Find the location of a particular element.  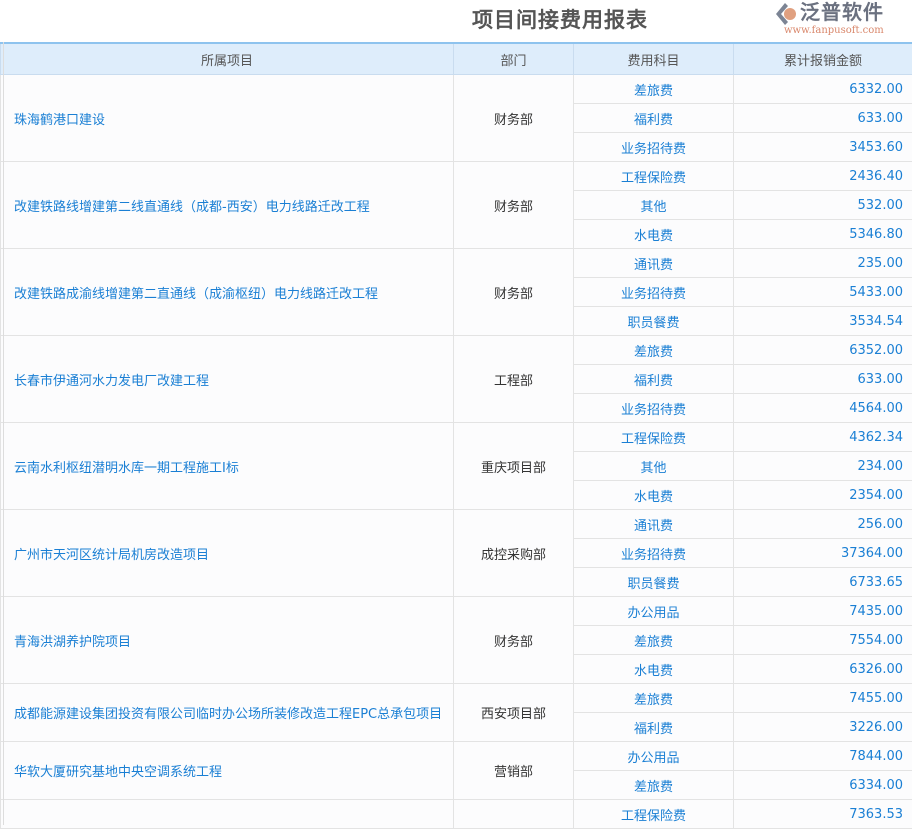

project-name-link: 成都能源建设集团投资有限公司临时办公场所装修改造工程EPC总承包项目 is located at coordinates (227, 713).